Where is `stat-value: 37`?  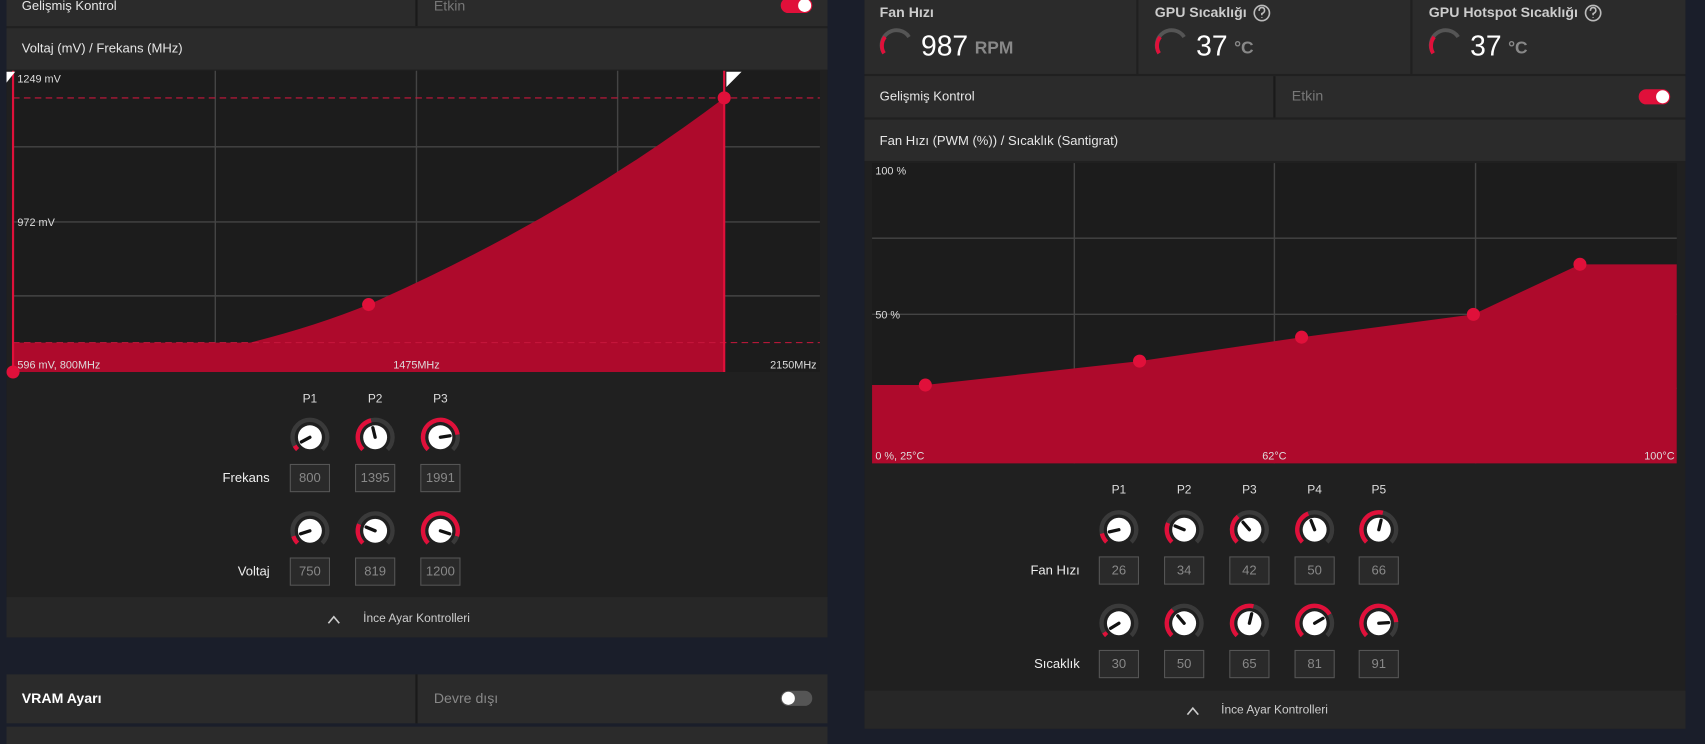 stat-value: 37 is located at coordinates (1211, 45).